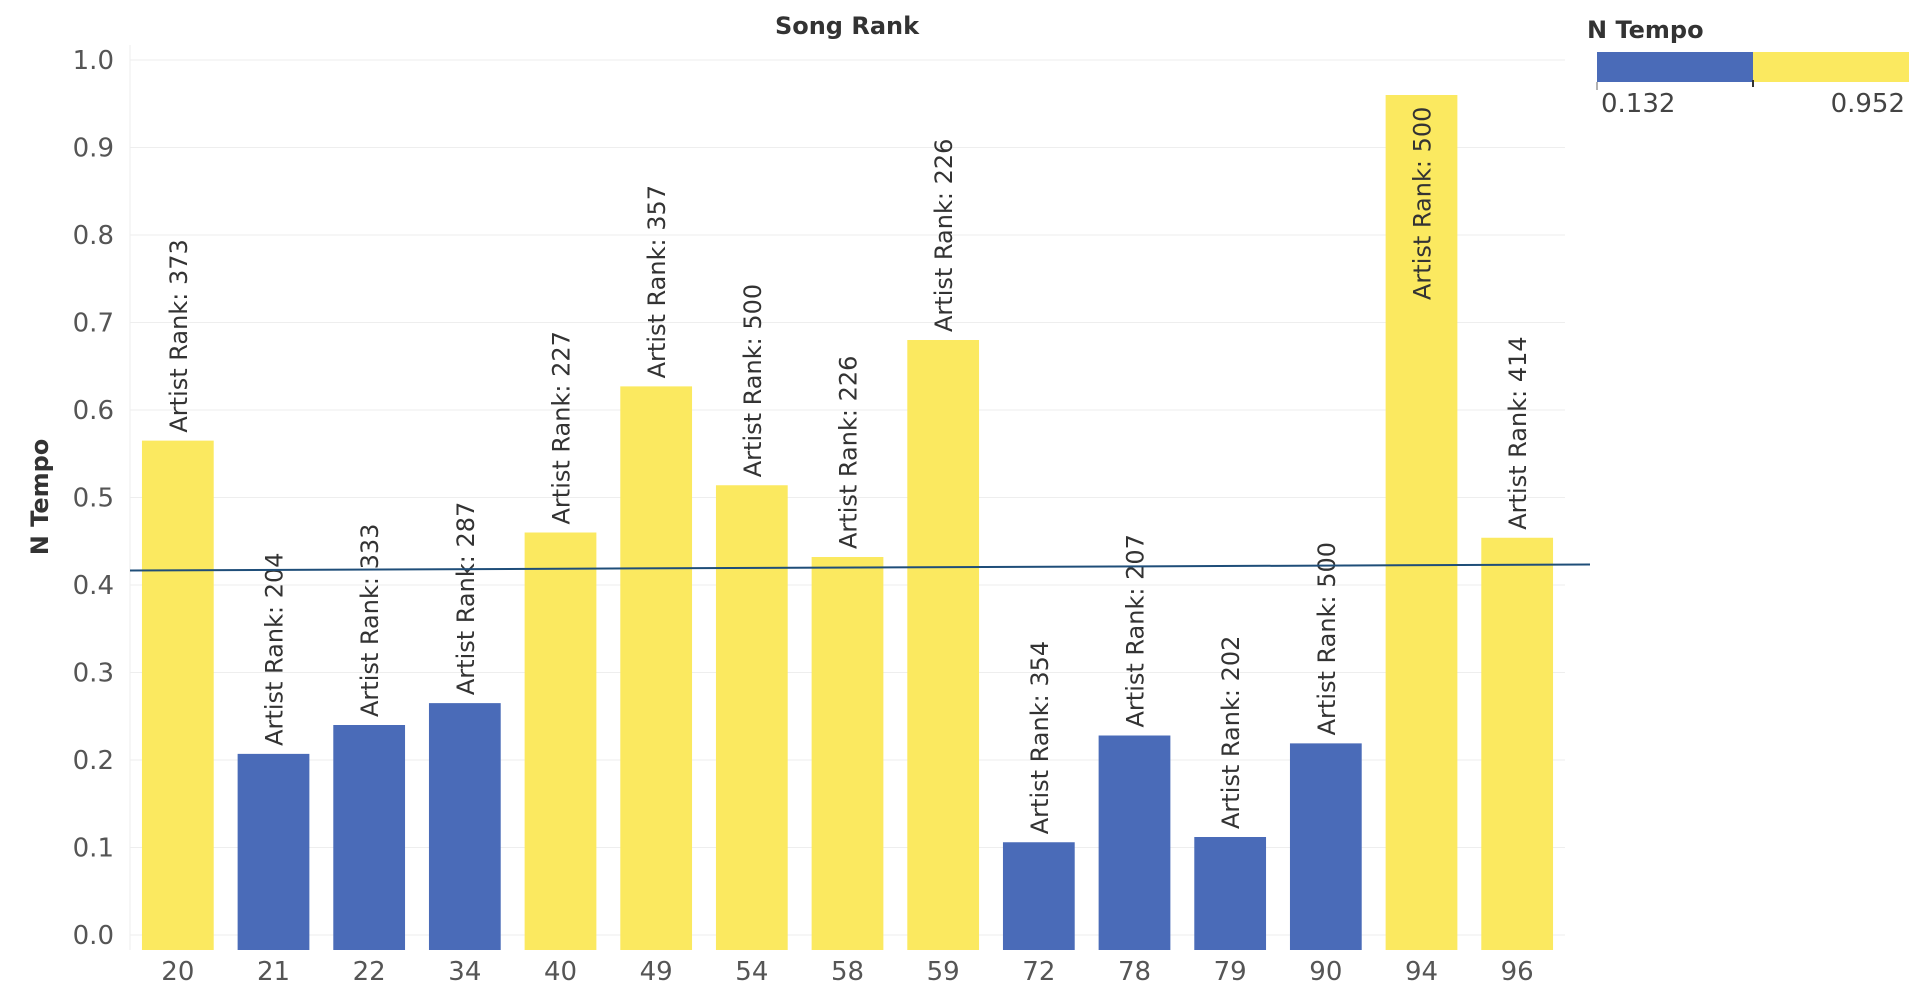 This screenshot has height=994, width=1913. I want to click on bar-label-49: Artist Rank: 357, so click(657, 281).